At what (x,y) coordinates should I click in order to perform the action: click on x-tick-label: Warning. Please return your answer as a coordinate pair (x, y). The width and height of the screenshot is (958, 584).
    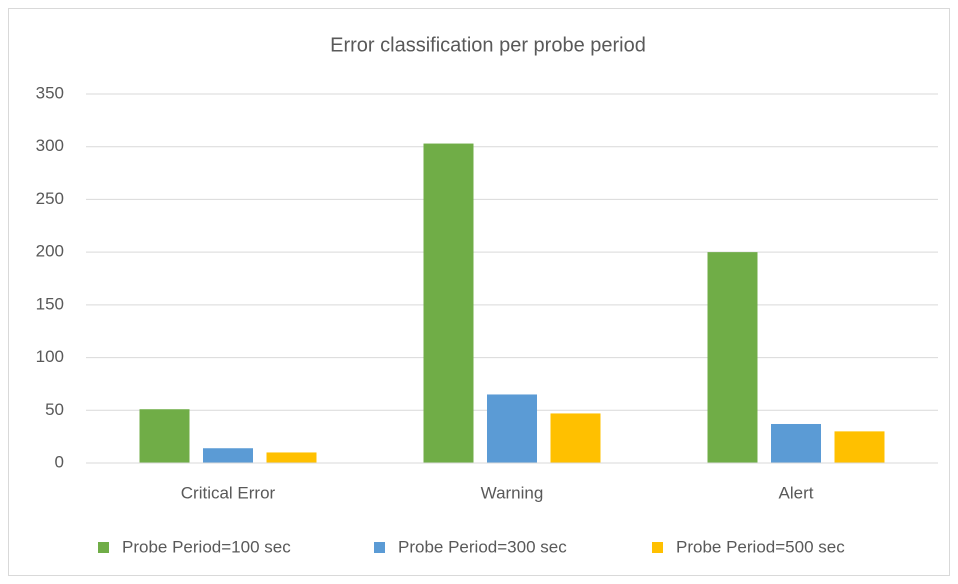
    Looking at the image, I should click on (512, 492).